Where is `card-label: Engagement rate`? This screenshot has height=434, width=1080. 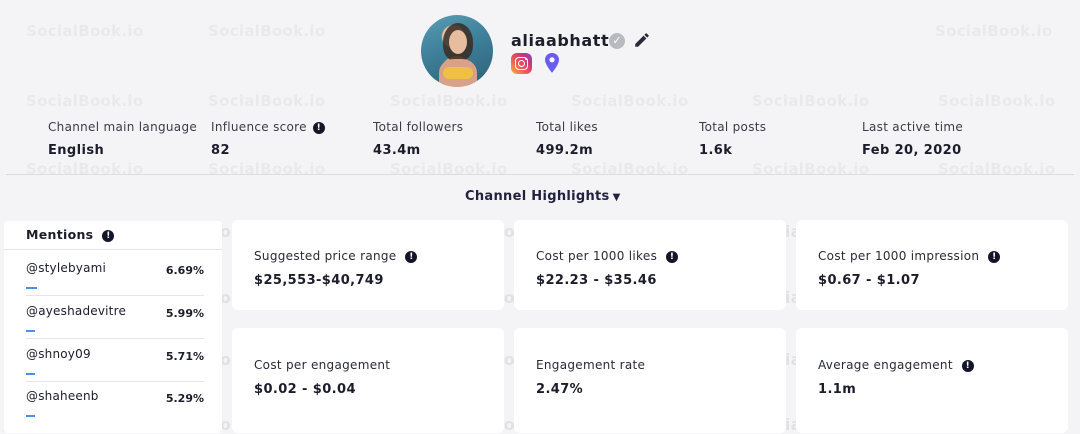
card-label: Engagement rate is located at coordinates (591, 365).